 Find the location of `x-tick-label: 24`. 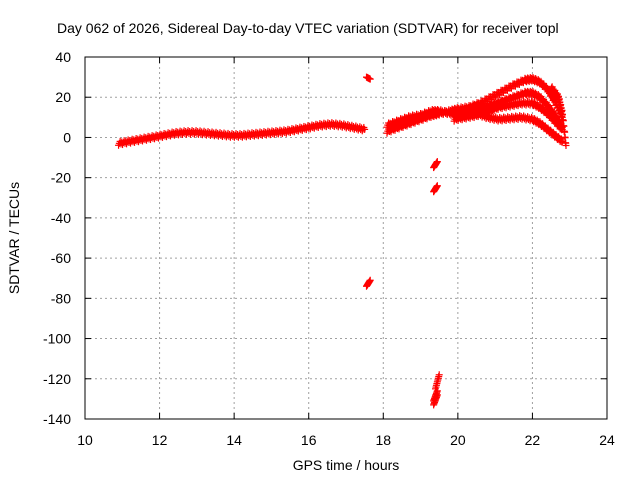

x-tick-label: 24 is located at coordinates (607, 440).